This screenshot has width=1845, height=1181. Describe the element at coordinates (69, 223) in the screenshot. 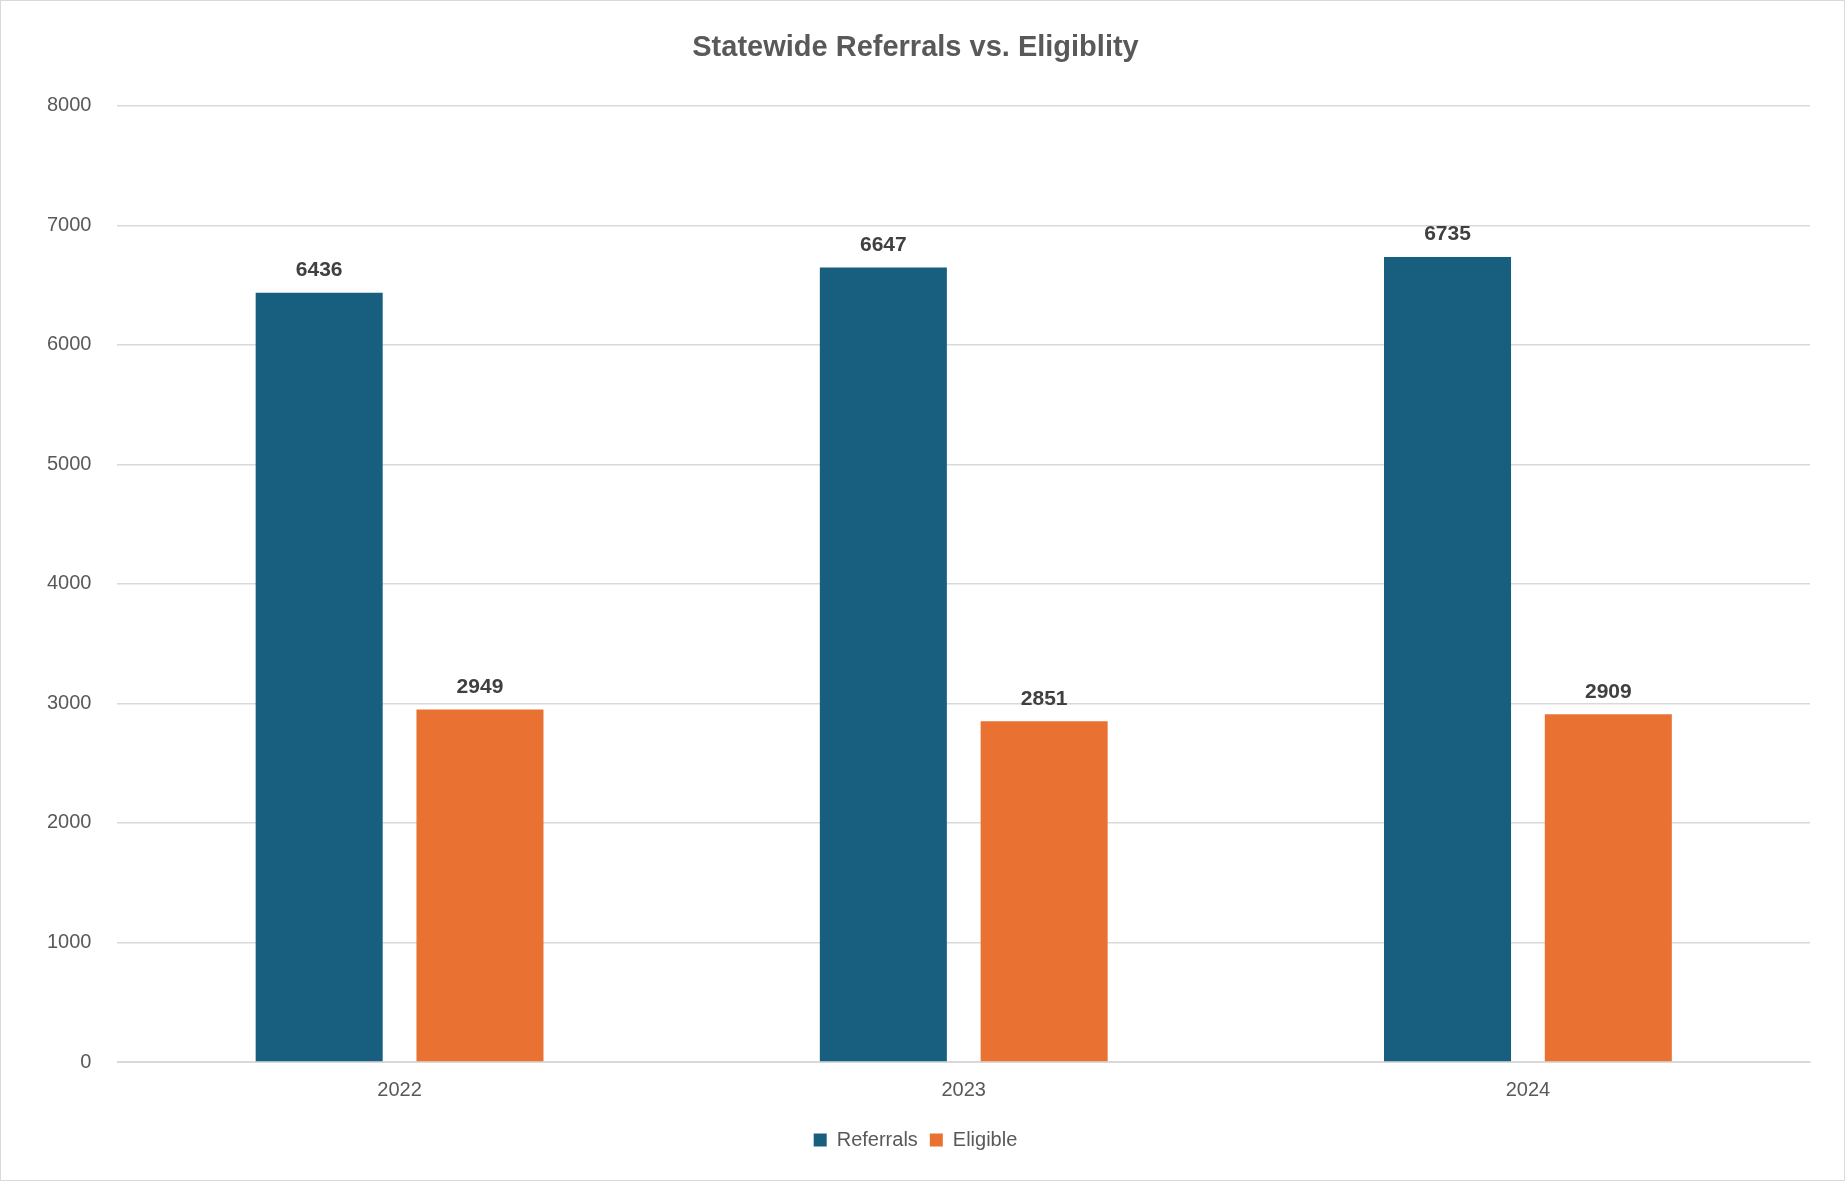

I see `y-tick-label: 7000` at that location.